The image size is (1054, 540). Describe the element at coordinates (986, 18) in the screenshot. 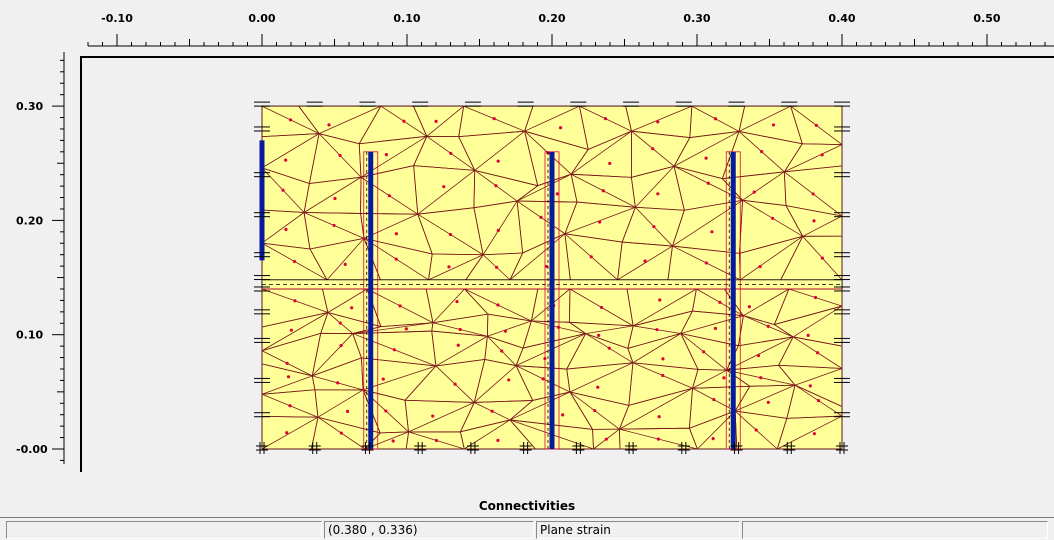

I see `x-tick-label: 0.50` at that location.